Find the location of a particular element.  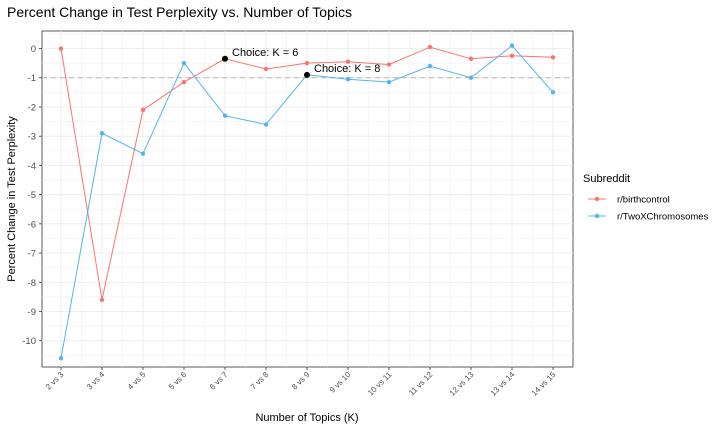

x-tick-label: 3 vs 4 is located at coordinates (96, 381).